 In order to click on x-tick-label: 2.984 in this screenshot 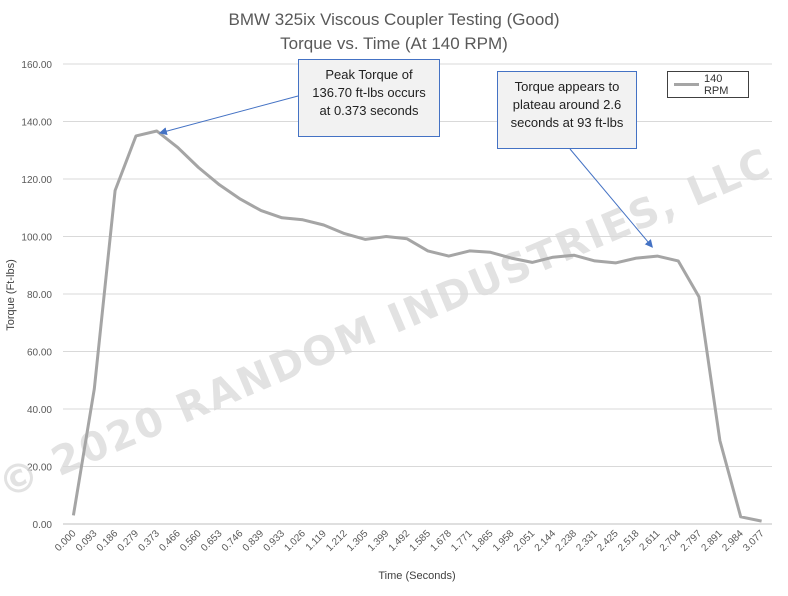, I will do `click(733, 541)`.